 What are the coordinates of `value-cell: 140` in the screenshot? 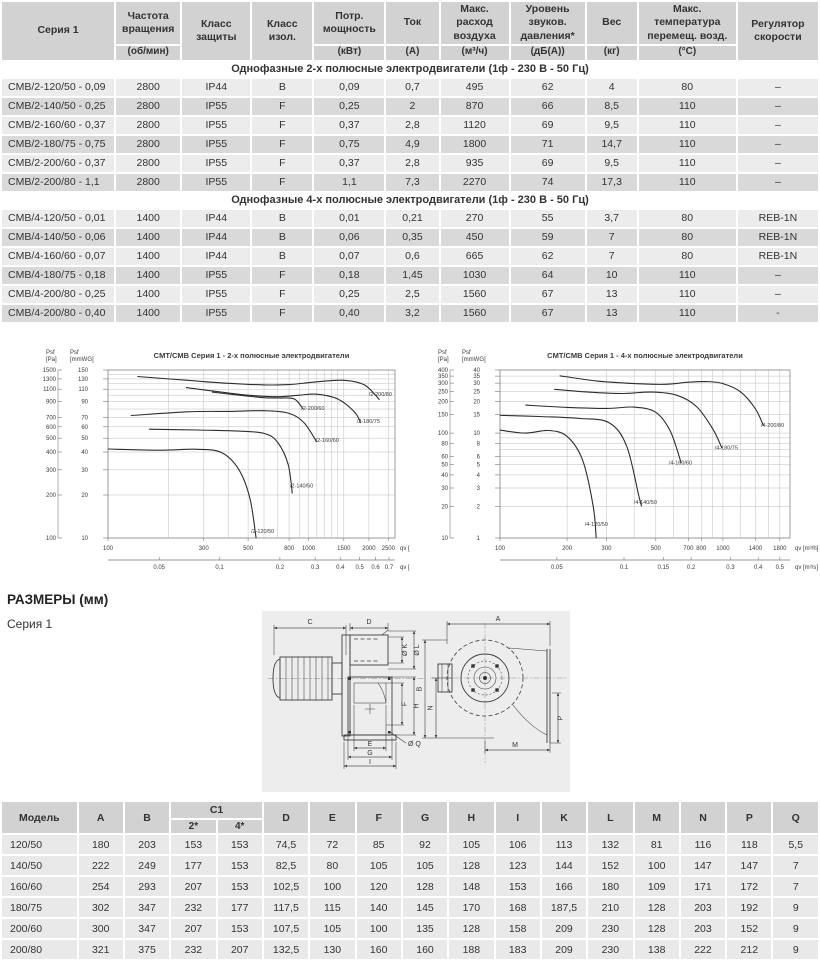 It's located at (378, 907).